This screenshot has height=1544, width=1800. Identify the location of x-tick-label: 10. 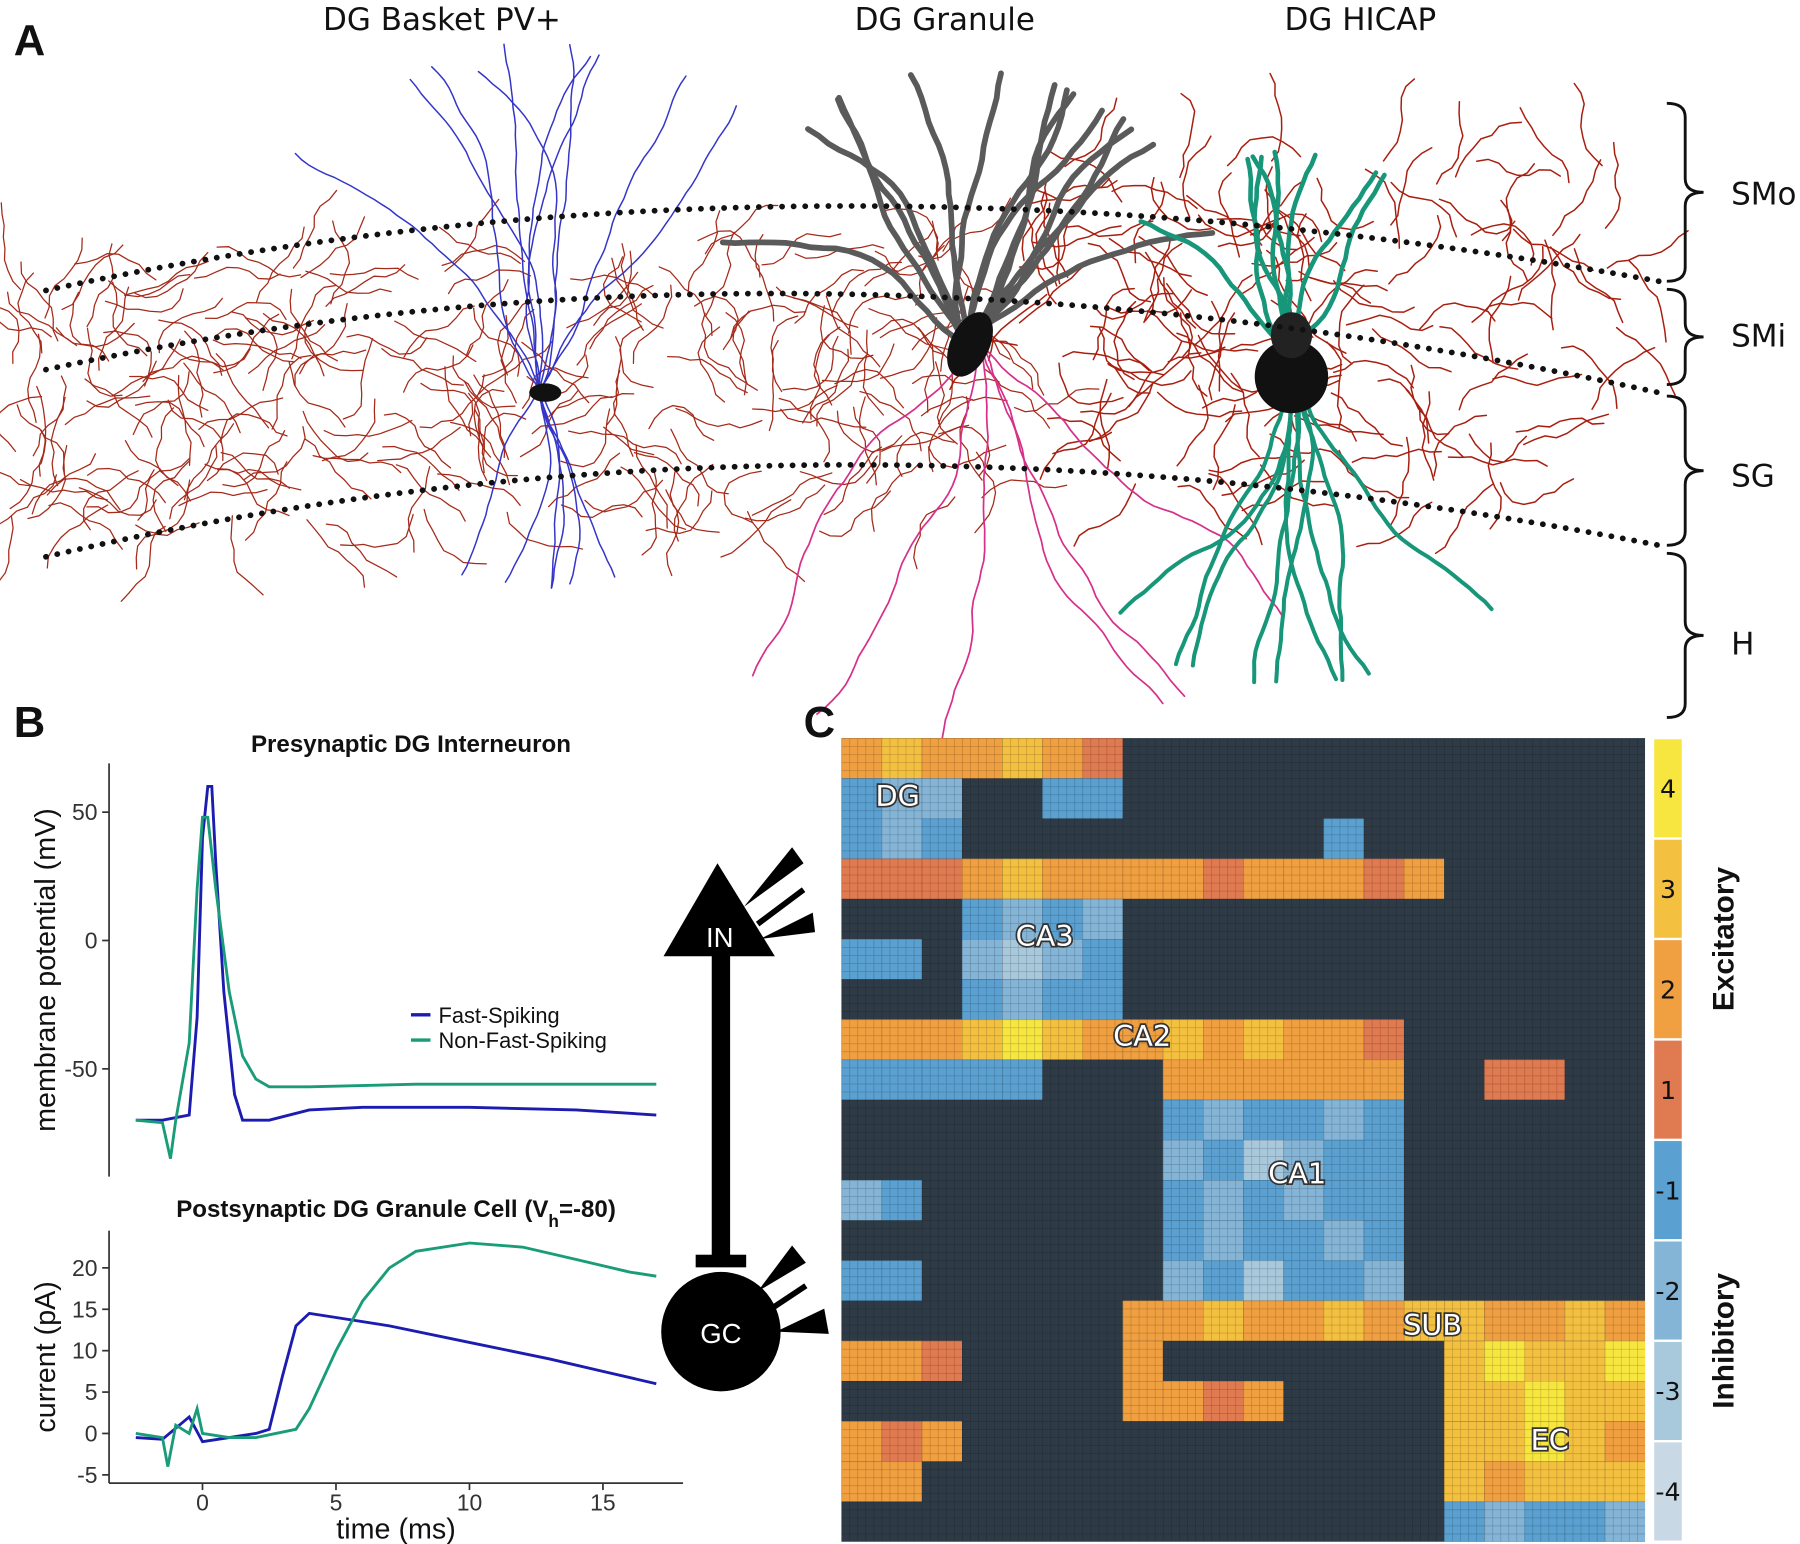
(470, 1503).